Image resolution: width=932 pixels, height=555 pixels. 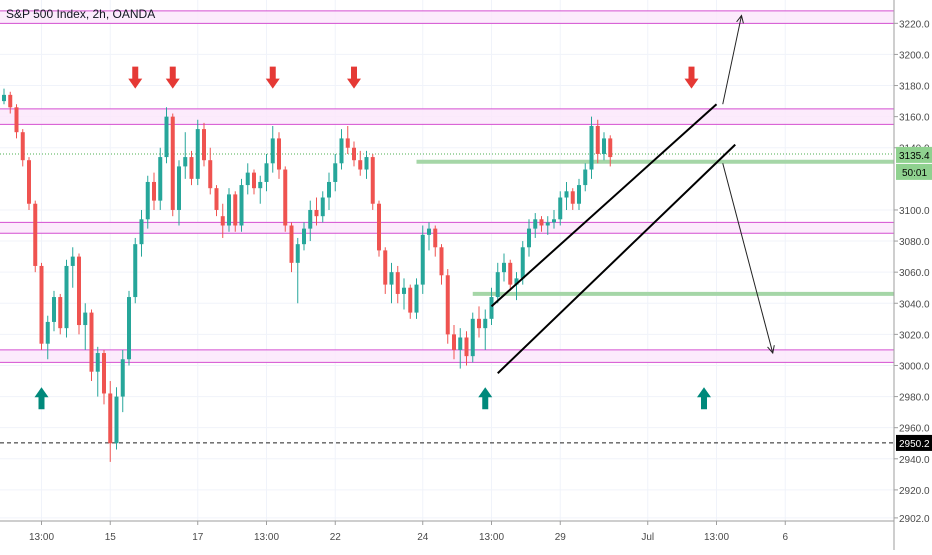 I want to click on y-tick-label: 3100.0, so click(x=914, y=211).